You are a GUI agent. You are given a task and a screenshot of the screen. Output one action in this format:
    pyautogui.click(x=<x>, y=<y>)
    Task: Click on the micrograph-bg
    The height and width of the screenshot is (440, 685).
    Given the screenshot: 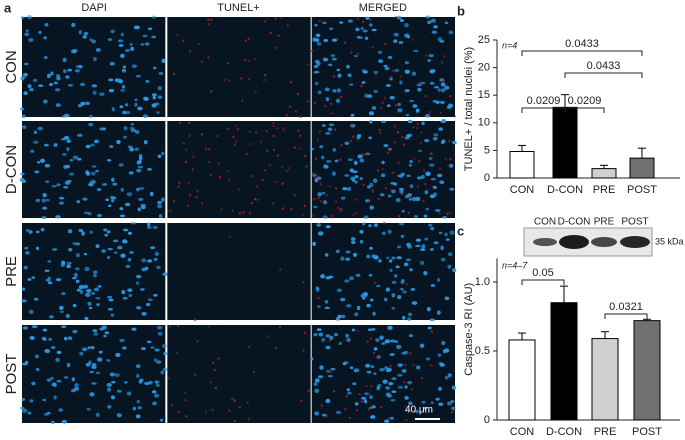 What is the action you would take?
    pyautogui.click(x=239, y=374)
    